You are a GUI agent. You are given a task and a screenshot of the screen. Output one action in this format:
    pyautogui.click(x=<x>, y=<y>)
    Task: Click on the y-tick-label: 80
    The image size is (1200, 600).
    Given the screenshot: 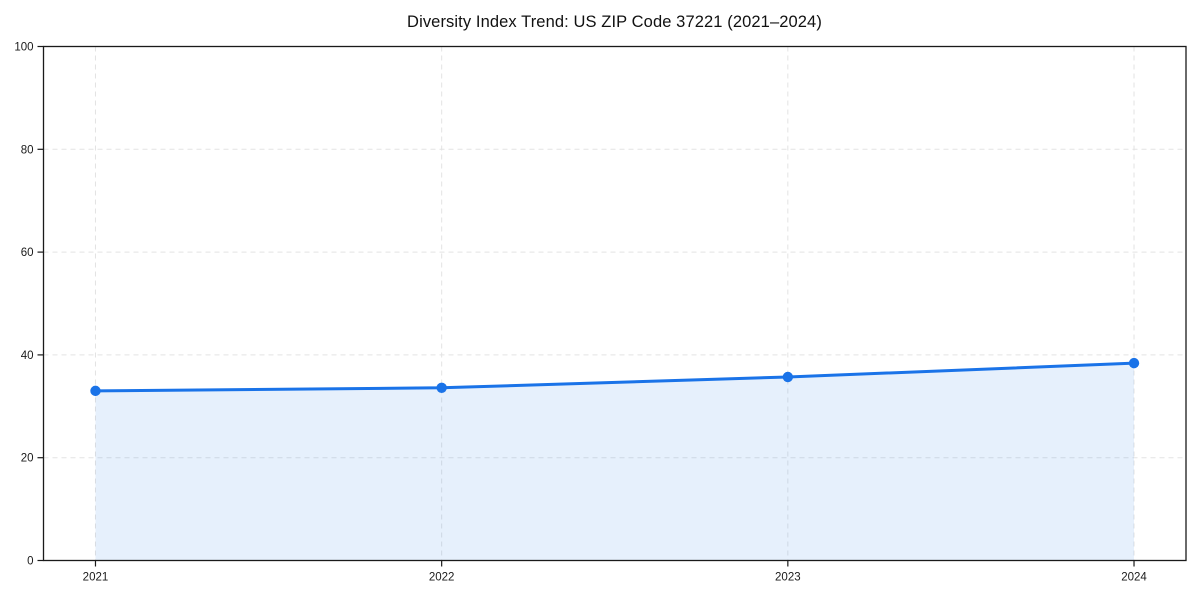 What is the action you would take?
    pyautogui.click(x=27, y=150)
    